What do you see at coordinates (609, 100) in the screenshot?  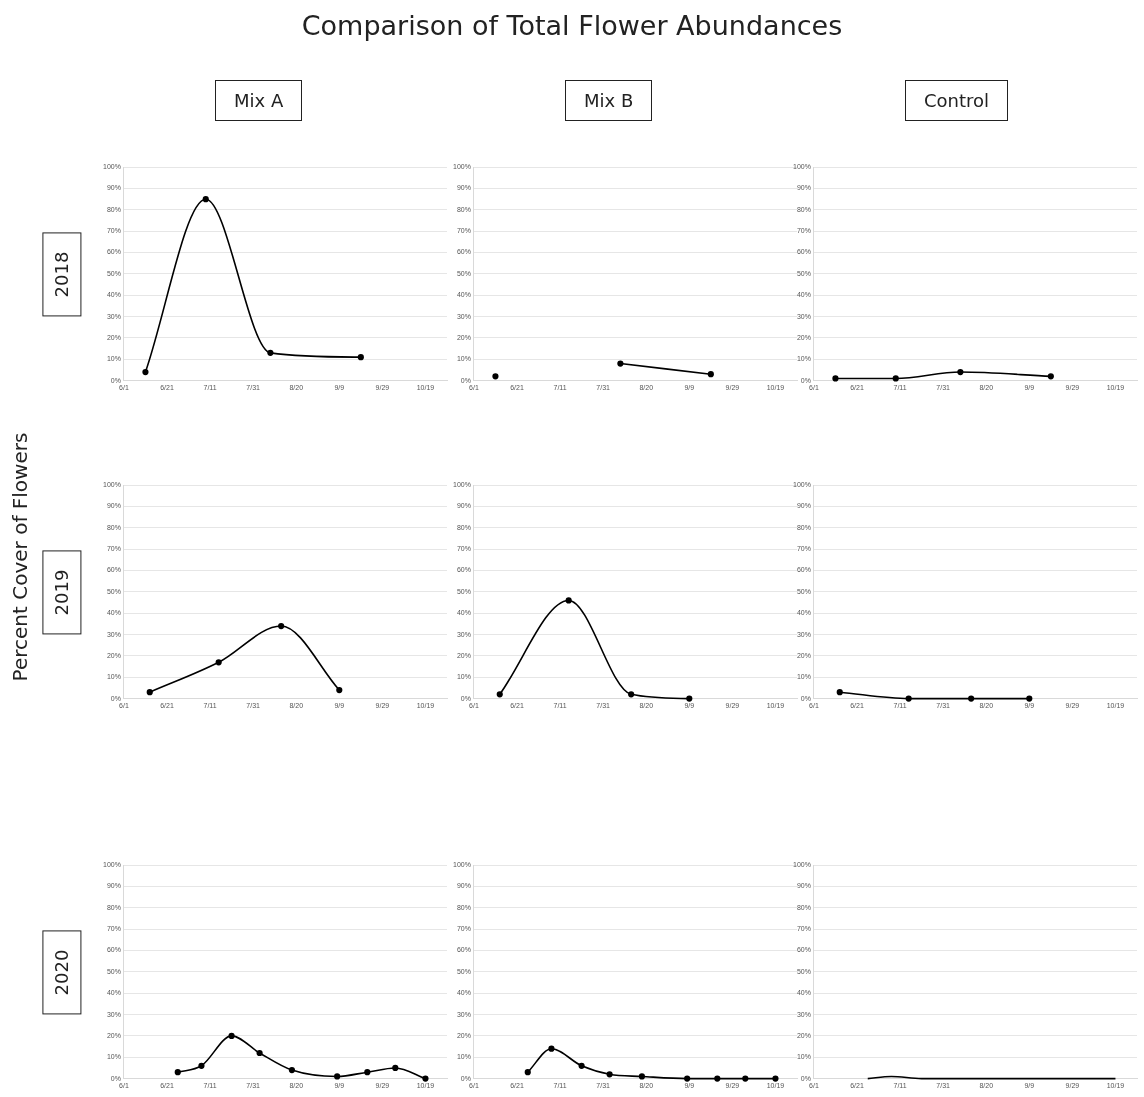 I see `chart-title: Mix B` at bounding box center [609, 100].